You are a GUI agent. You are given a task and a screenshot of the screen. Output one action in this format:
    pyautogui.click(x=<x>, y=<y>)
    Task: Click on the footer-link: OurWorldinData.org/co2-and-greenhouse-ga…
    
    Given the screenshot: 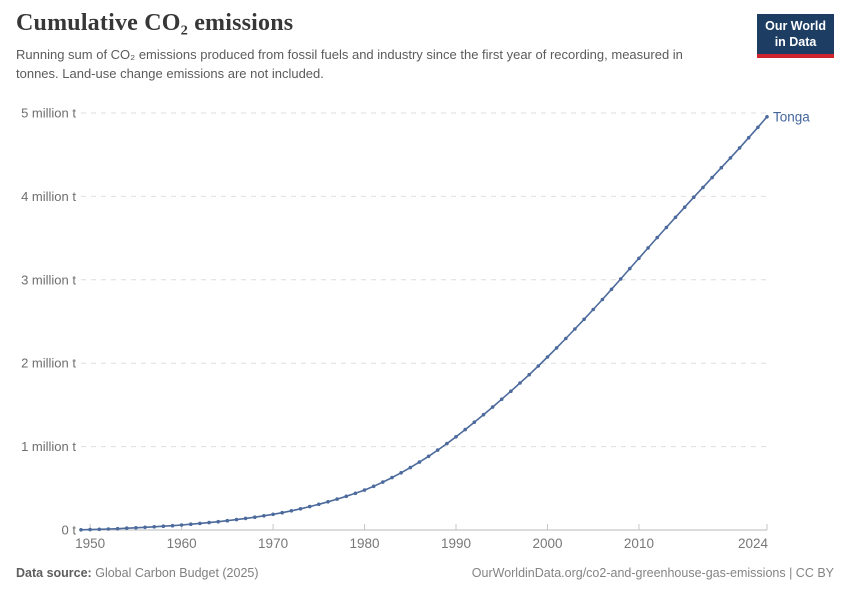 What is the action you would take?
    pyautogui.click(x=652, y=573)
    